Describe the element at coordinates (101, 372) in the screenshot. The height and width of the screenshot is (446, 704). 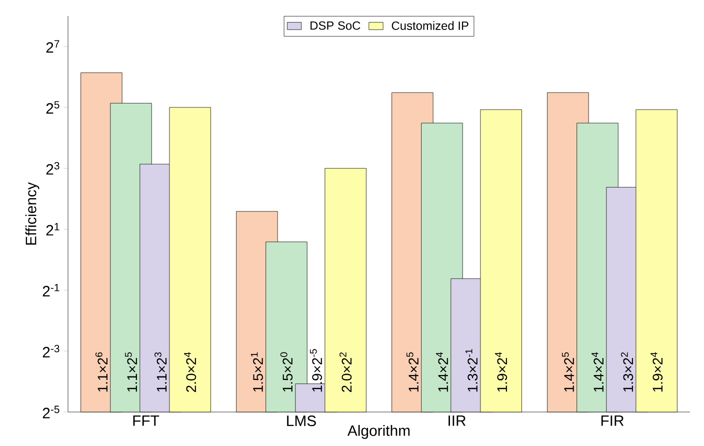
I see `data-label: 1.1×2$^{6}$` at that location.